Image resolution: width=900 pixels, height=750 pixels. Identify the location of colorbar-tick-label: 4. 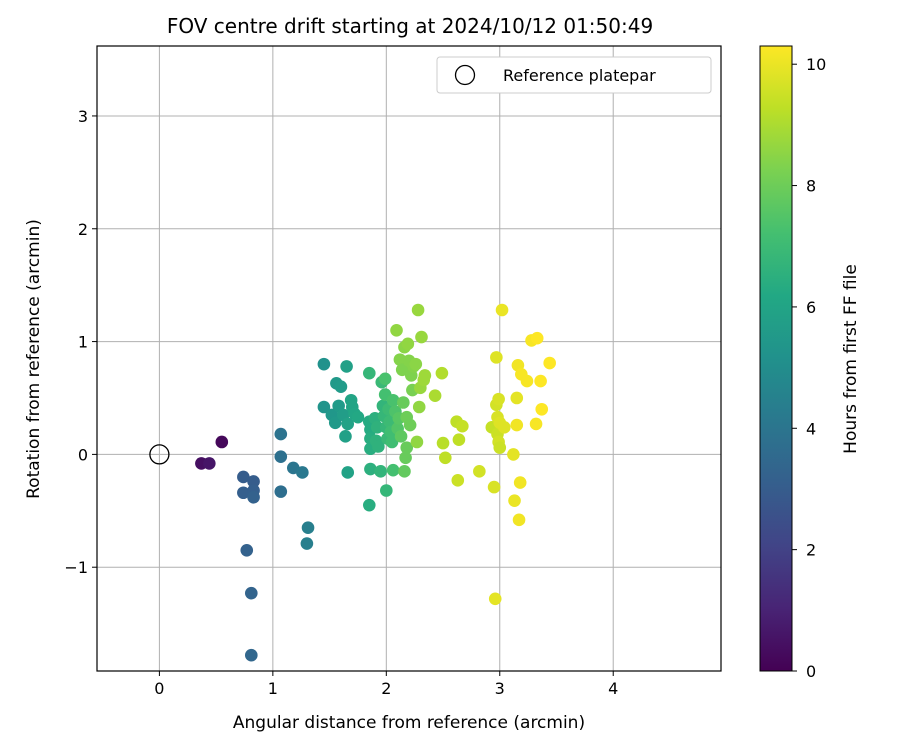
(811, 428).